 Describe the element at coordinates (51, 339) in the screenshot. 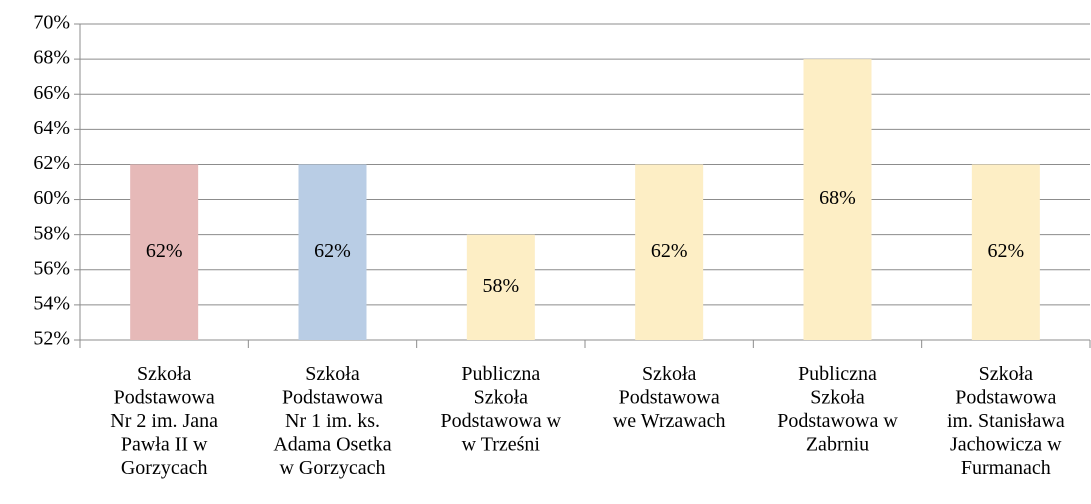

I see `y-tick-label: 52%` at that location.